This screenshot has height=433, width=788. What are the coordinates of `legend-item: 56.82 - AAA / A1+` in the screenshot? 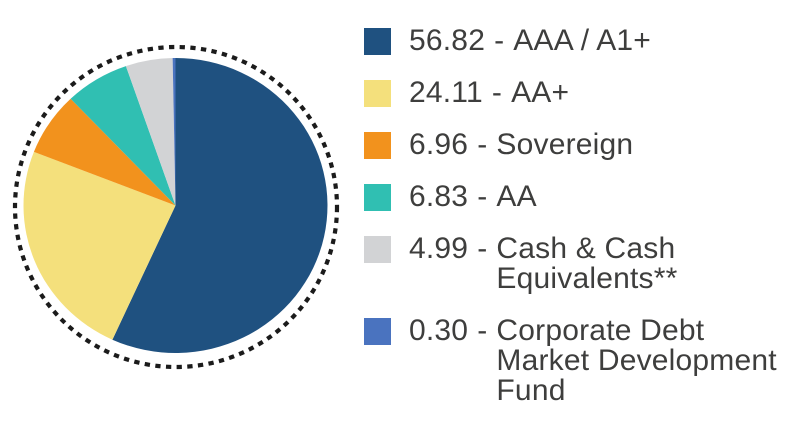 It's located at (570, 41).